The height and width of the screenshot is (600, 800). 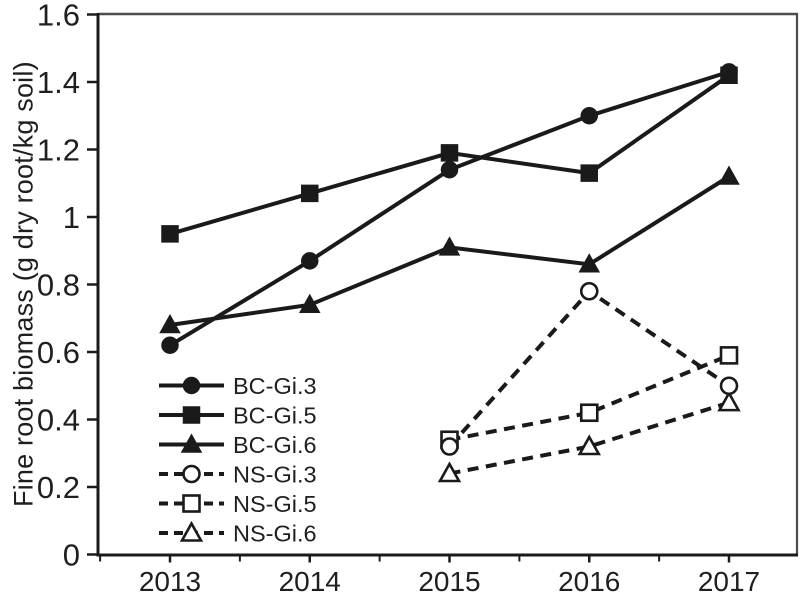 What do you see at coordinates (23, 284) in the screenshot?
I see `y-axis-title: Fine root biomass (g dry root/kg soil)` at bounding box center [23, 284].